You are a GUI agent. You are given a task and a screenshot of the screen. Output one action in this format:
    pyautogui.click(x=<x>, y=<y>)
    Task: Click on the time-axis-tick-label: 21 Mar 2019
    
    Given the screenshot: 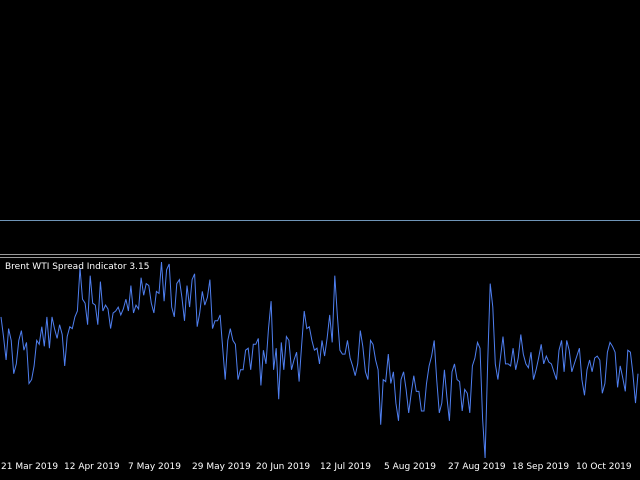 What is the action you would take?
    pyautogui.click(x=30, y=467)
    